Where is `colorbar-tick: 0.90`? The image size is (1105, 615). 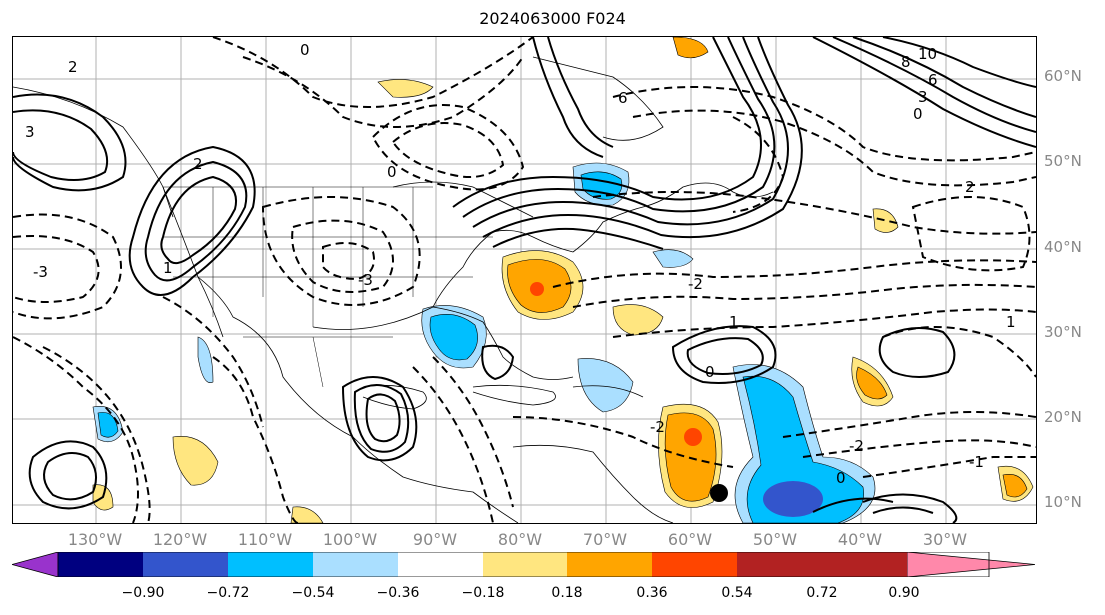 colorbar-tick: 0.90 is located at coordinates (904, 593).